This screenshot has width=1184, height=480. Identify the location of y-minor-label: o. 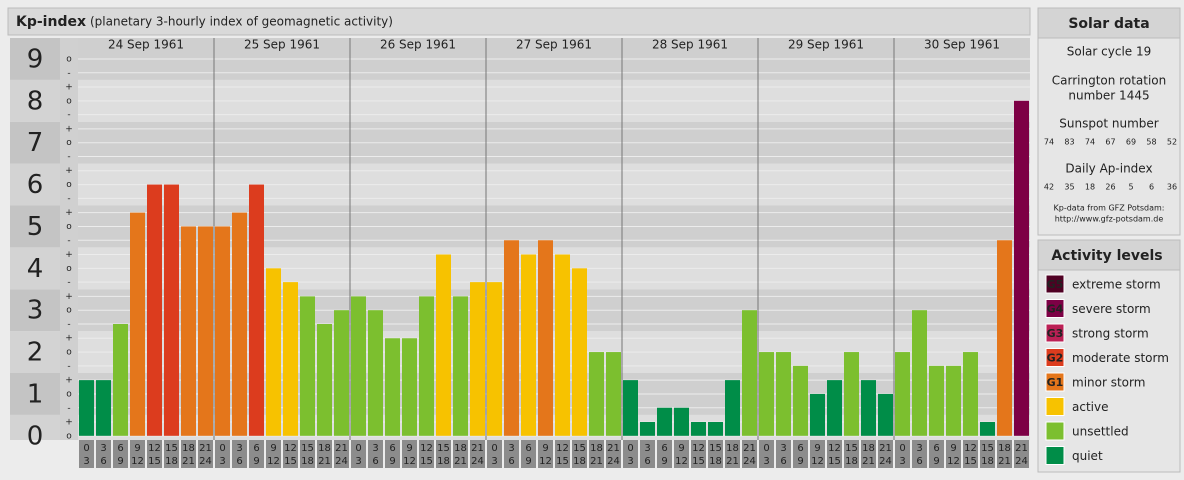
(69, 353).